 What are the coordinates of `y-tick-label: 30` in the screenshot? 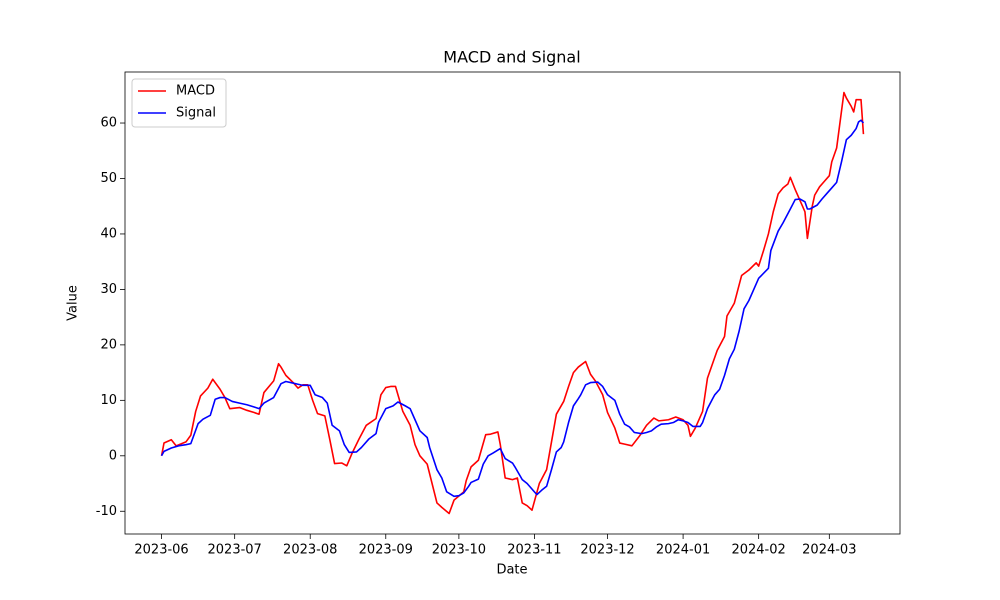 It's located at (108, 289).